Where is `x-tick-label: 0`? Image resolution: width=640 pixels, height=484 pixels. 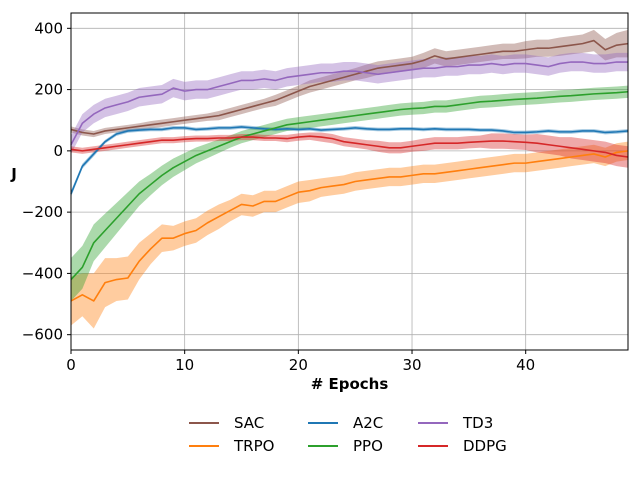
x-tick-label: 0 is located at coordinates (71, 365).